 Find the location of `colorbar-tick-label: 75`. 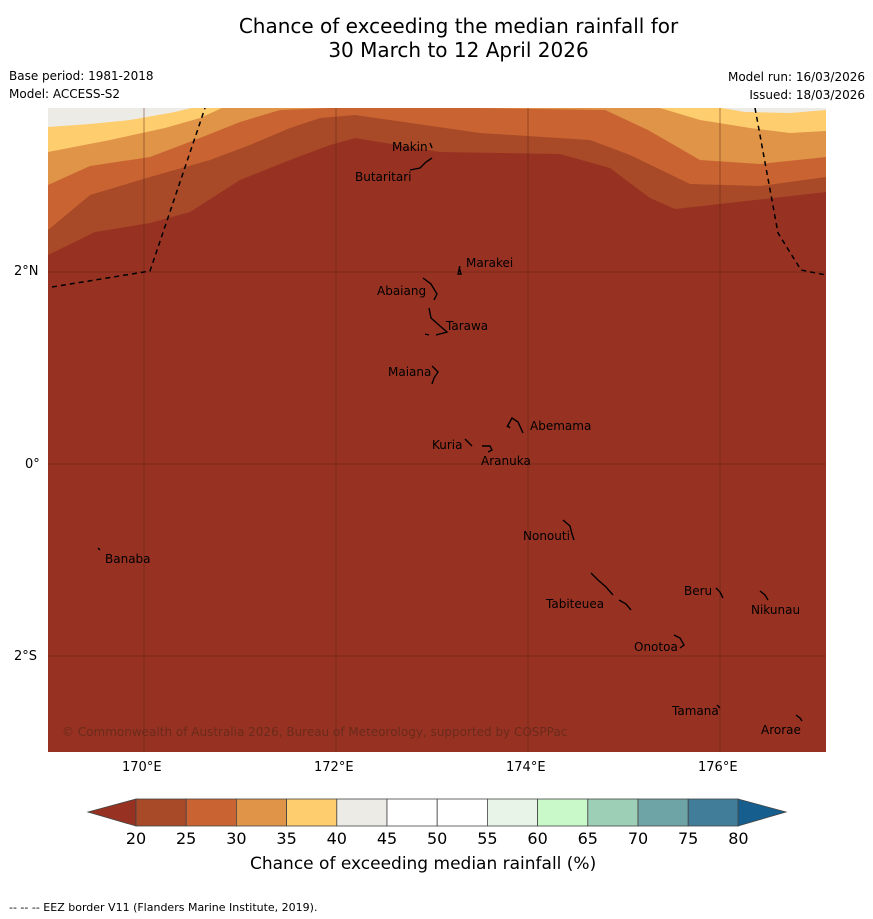

colorbar-tick-label: 75 is located at coordinates (688, 838).